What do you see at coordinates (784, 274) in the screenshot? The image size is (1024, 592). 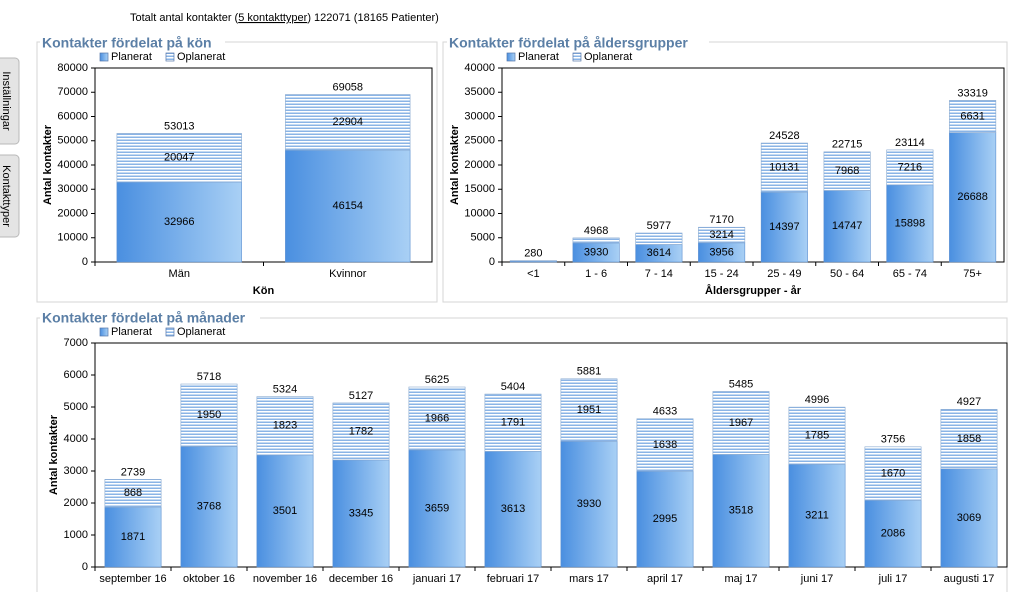 I see `x-tick-label: 25 - 49` at bounding box center [784, 274].